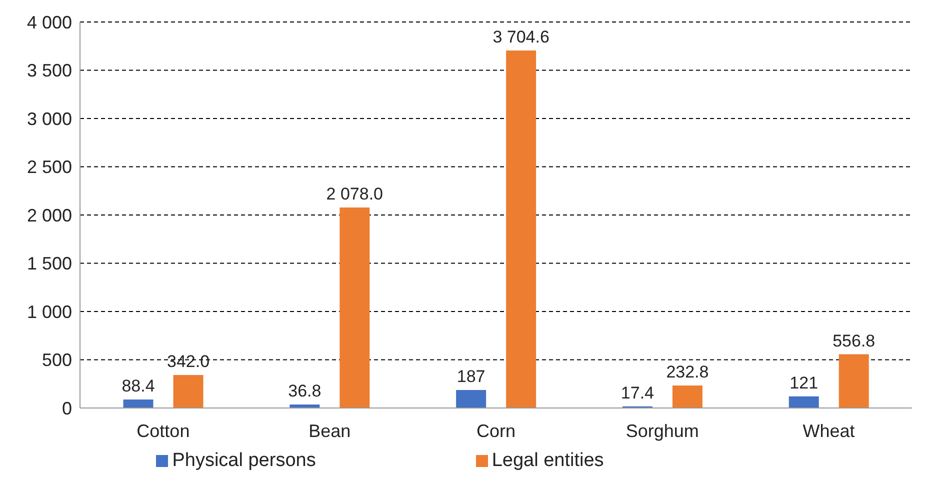  I want to click on y-tick-label: 4 000, so click(49, 22).